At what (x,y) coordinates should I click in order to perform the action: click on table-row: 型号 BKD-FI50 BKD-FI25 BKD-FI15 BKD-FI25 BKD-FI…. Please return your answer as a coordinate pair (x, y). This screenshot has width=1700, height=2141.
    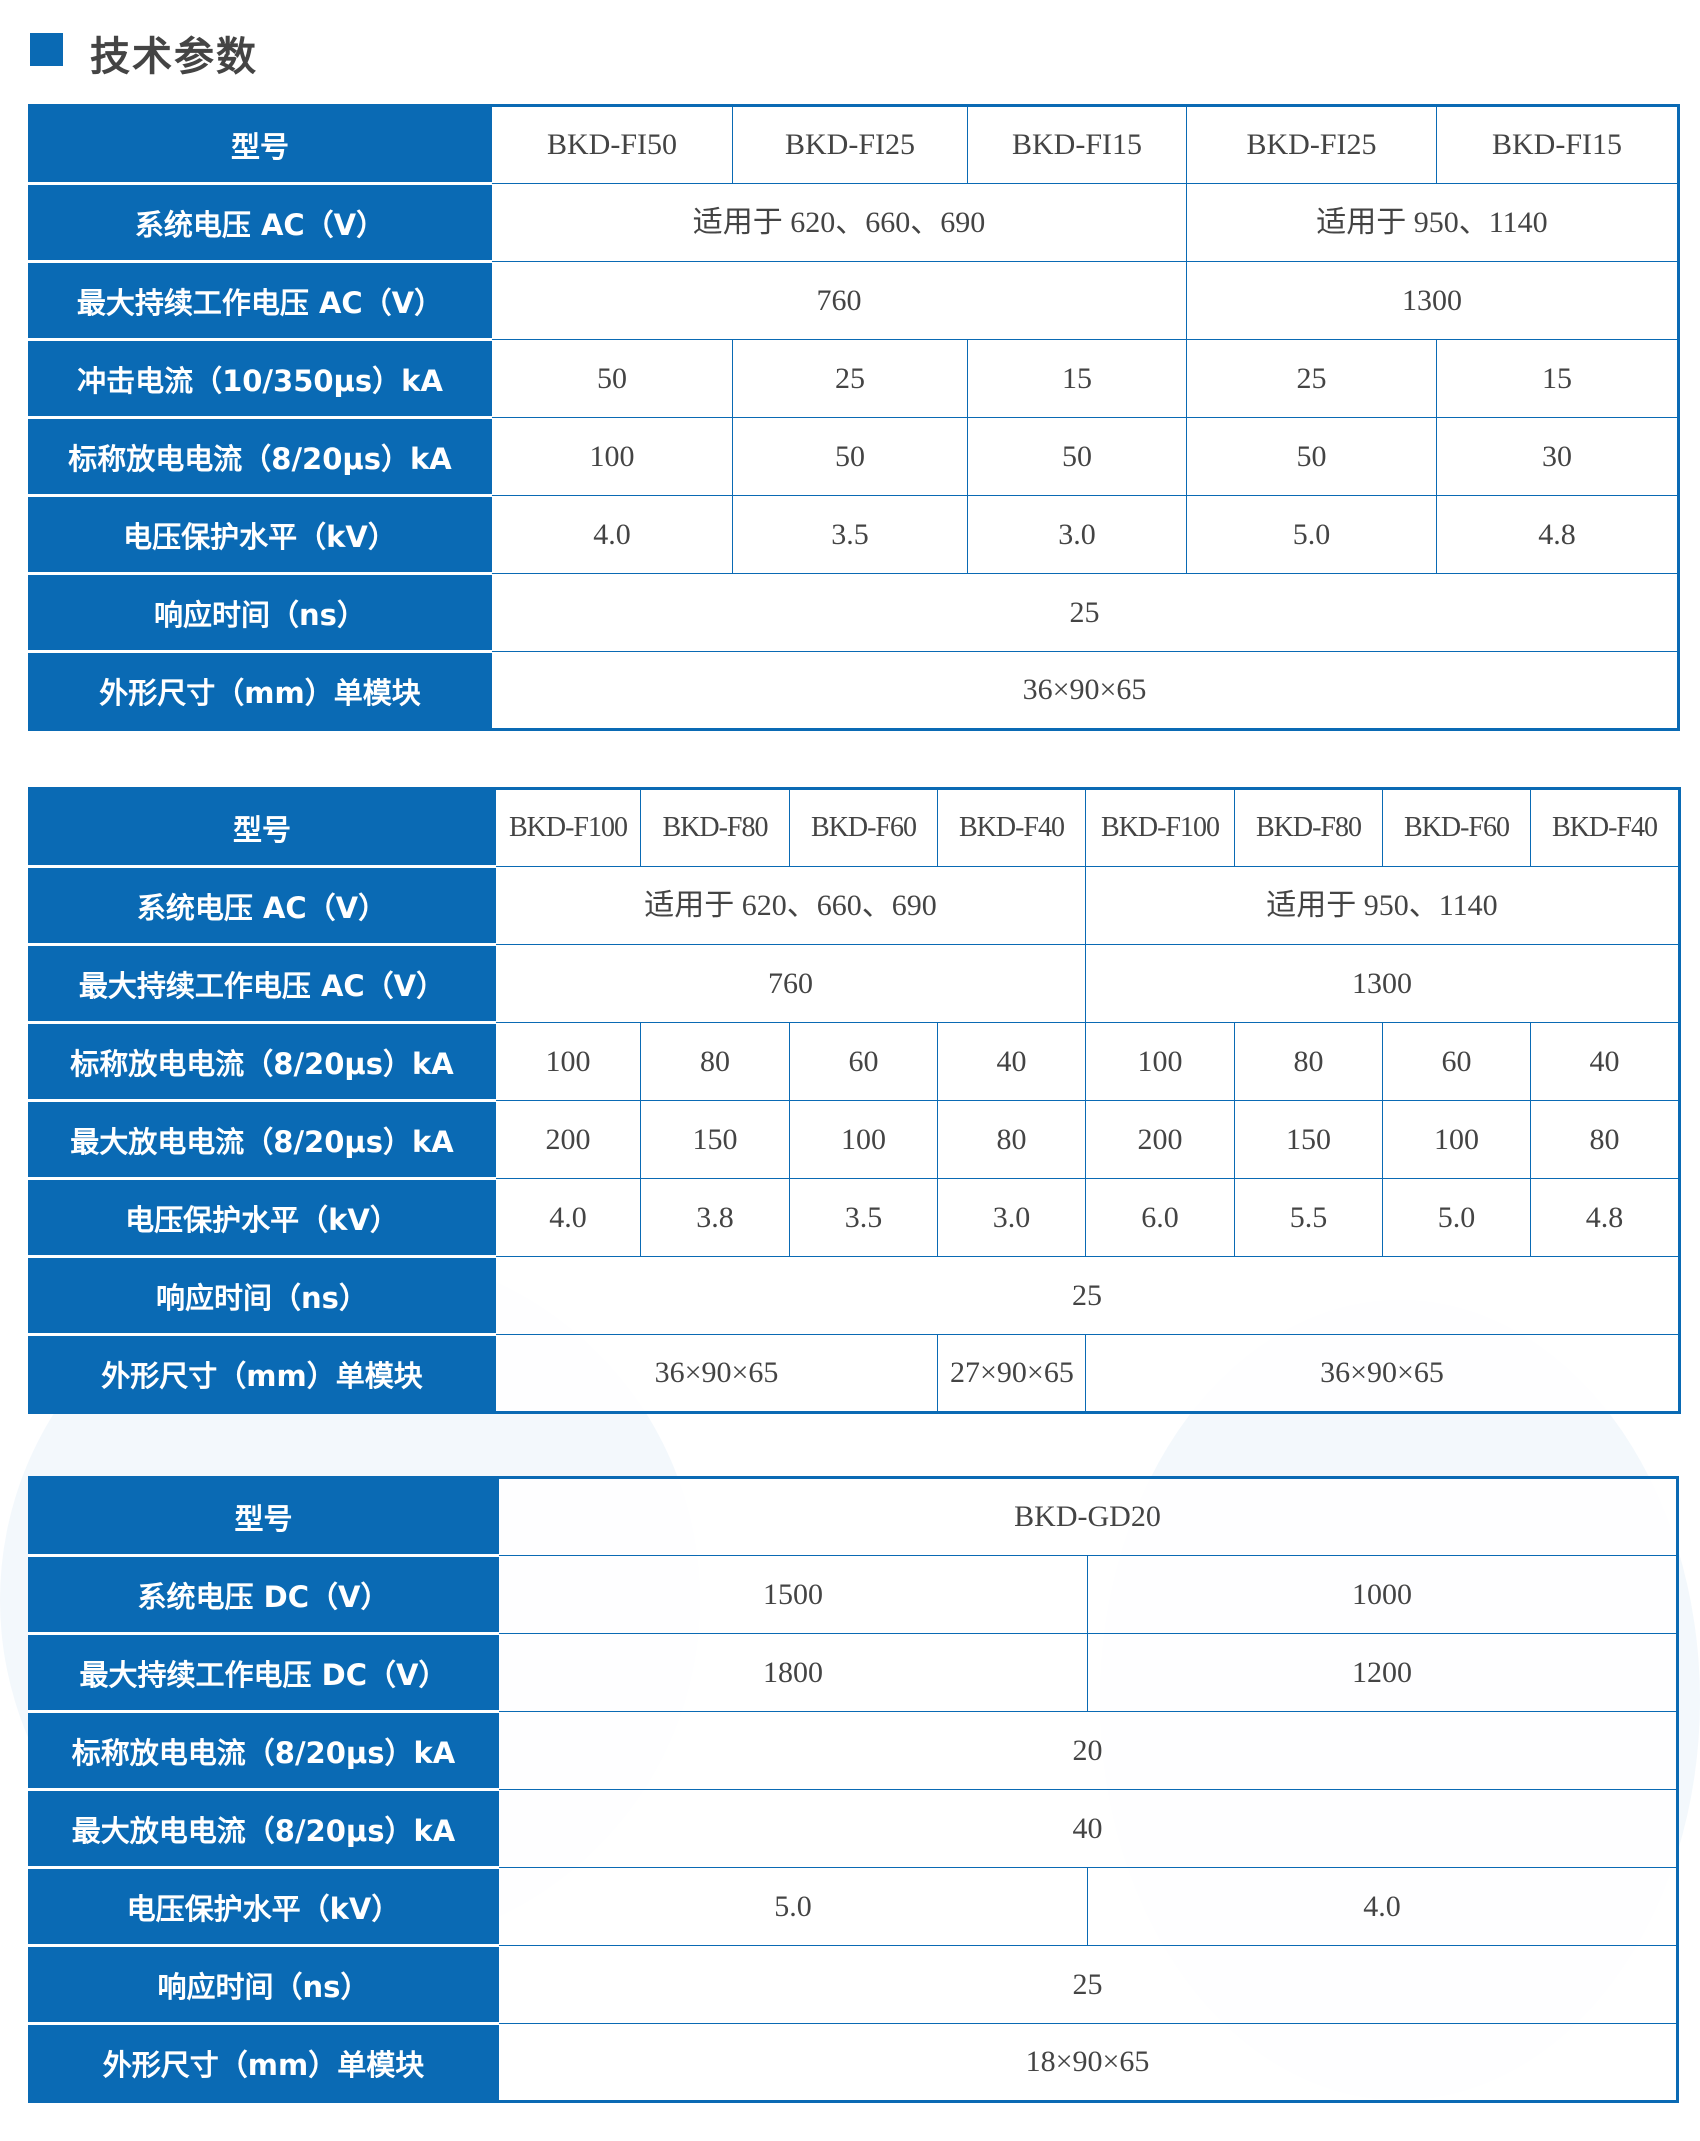
    Looking at the image, I should click on (854, 145).